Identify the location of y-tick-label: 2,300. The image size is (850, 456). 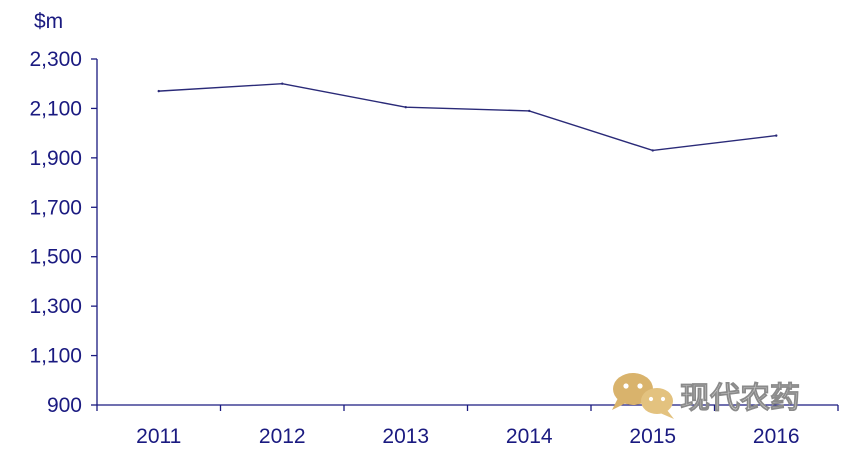
(55, 59).